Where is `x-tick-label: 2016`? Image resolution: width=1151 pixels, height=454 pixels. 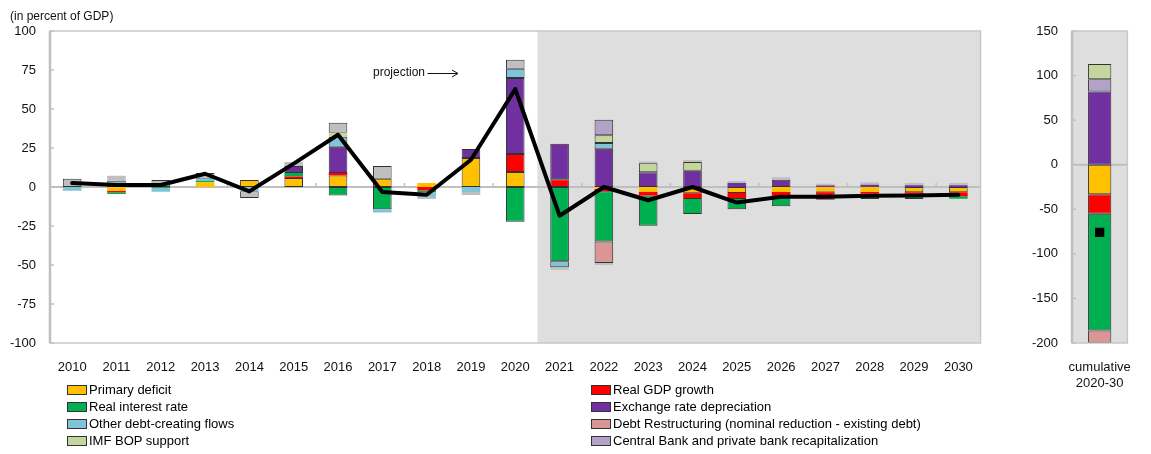
x-tick-label: 2016 is located at coordinates (338, 367).